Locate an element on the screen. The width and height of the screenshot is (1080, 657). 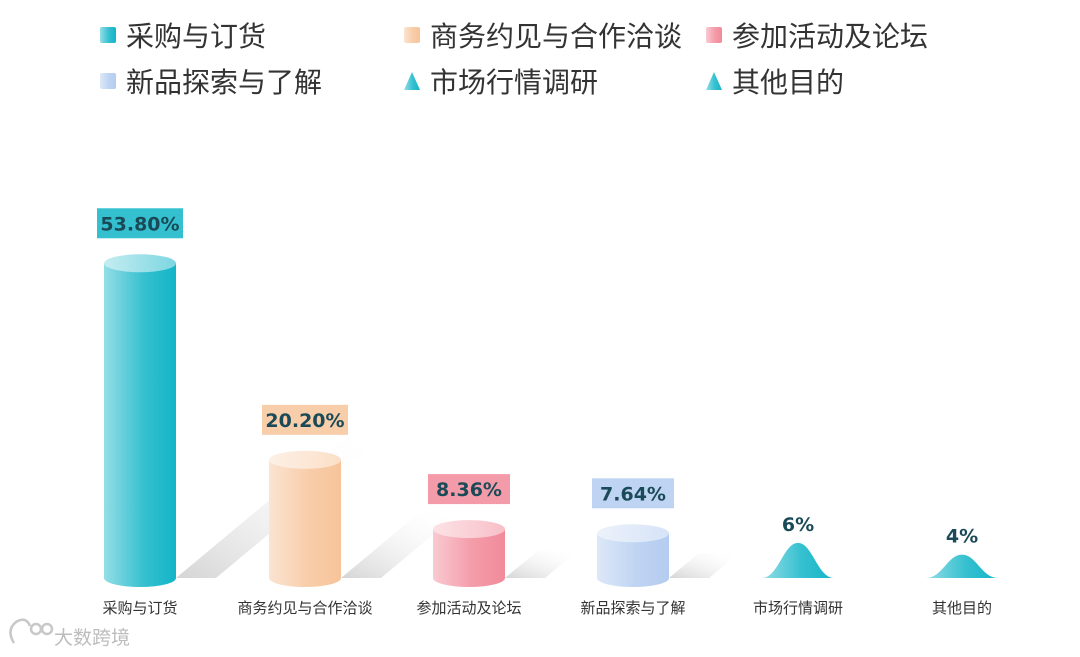
value-label: 8.36% is located at coordinates (469, 490).